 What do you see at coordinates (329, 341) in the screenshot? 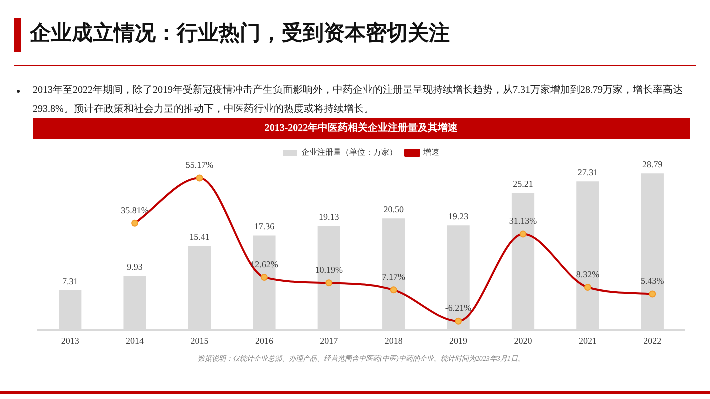
I see `x-tick-label: 2017` at bounding box center [329, 341].